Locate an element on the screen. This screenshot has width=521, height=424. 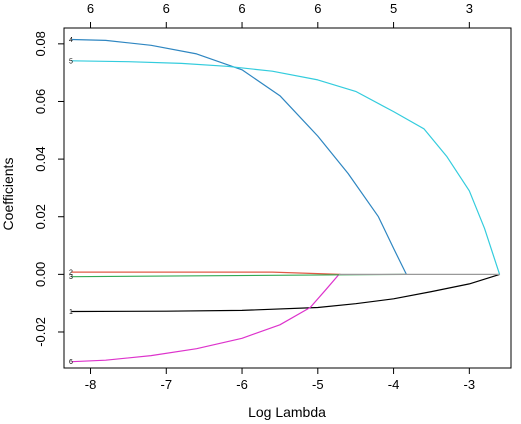
x-tick-label: -3 is located at coordinates (470, 384).